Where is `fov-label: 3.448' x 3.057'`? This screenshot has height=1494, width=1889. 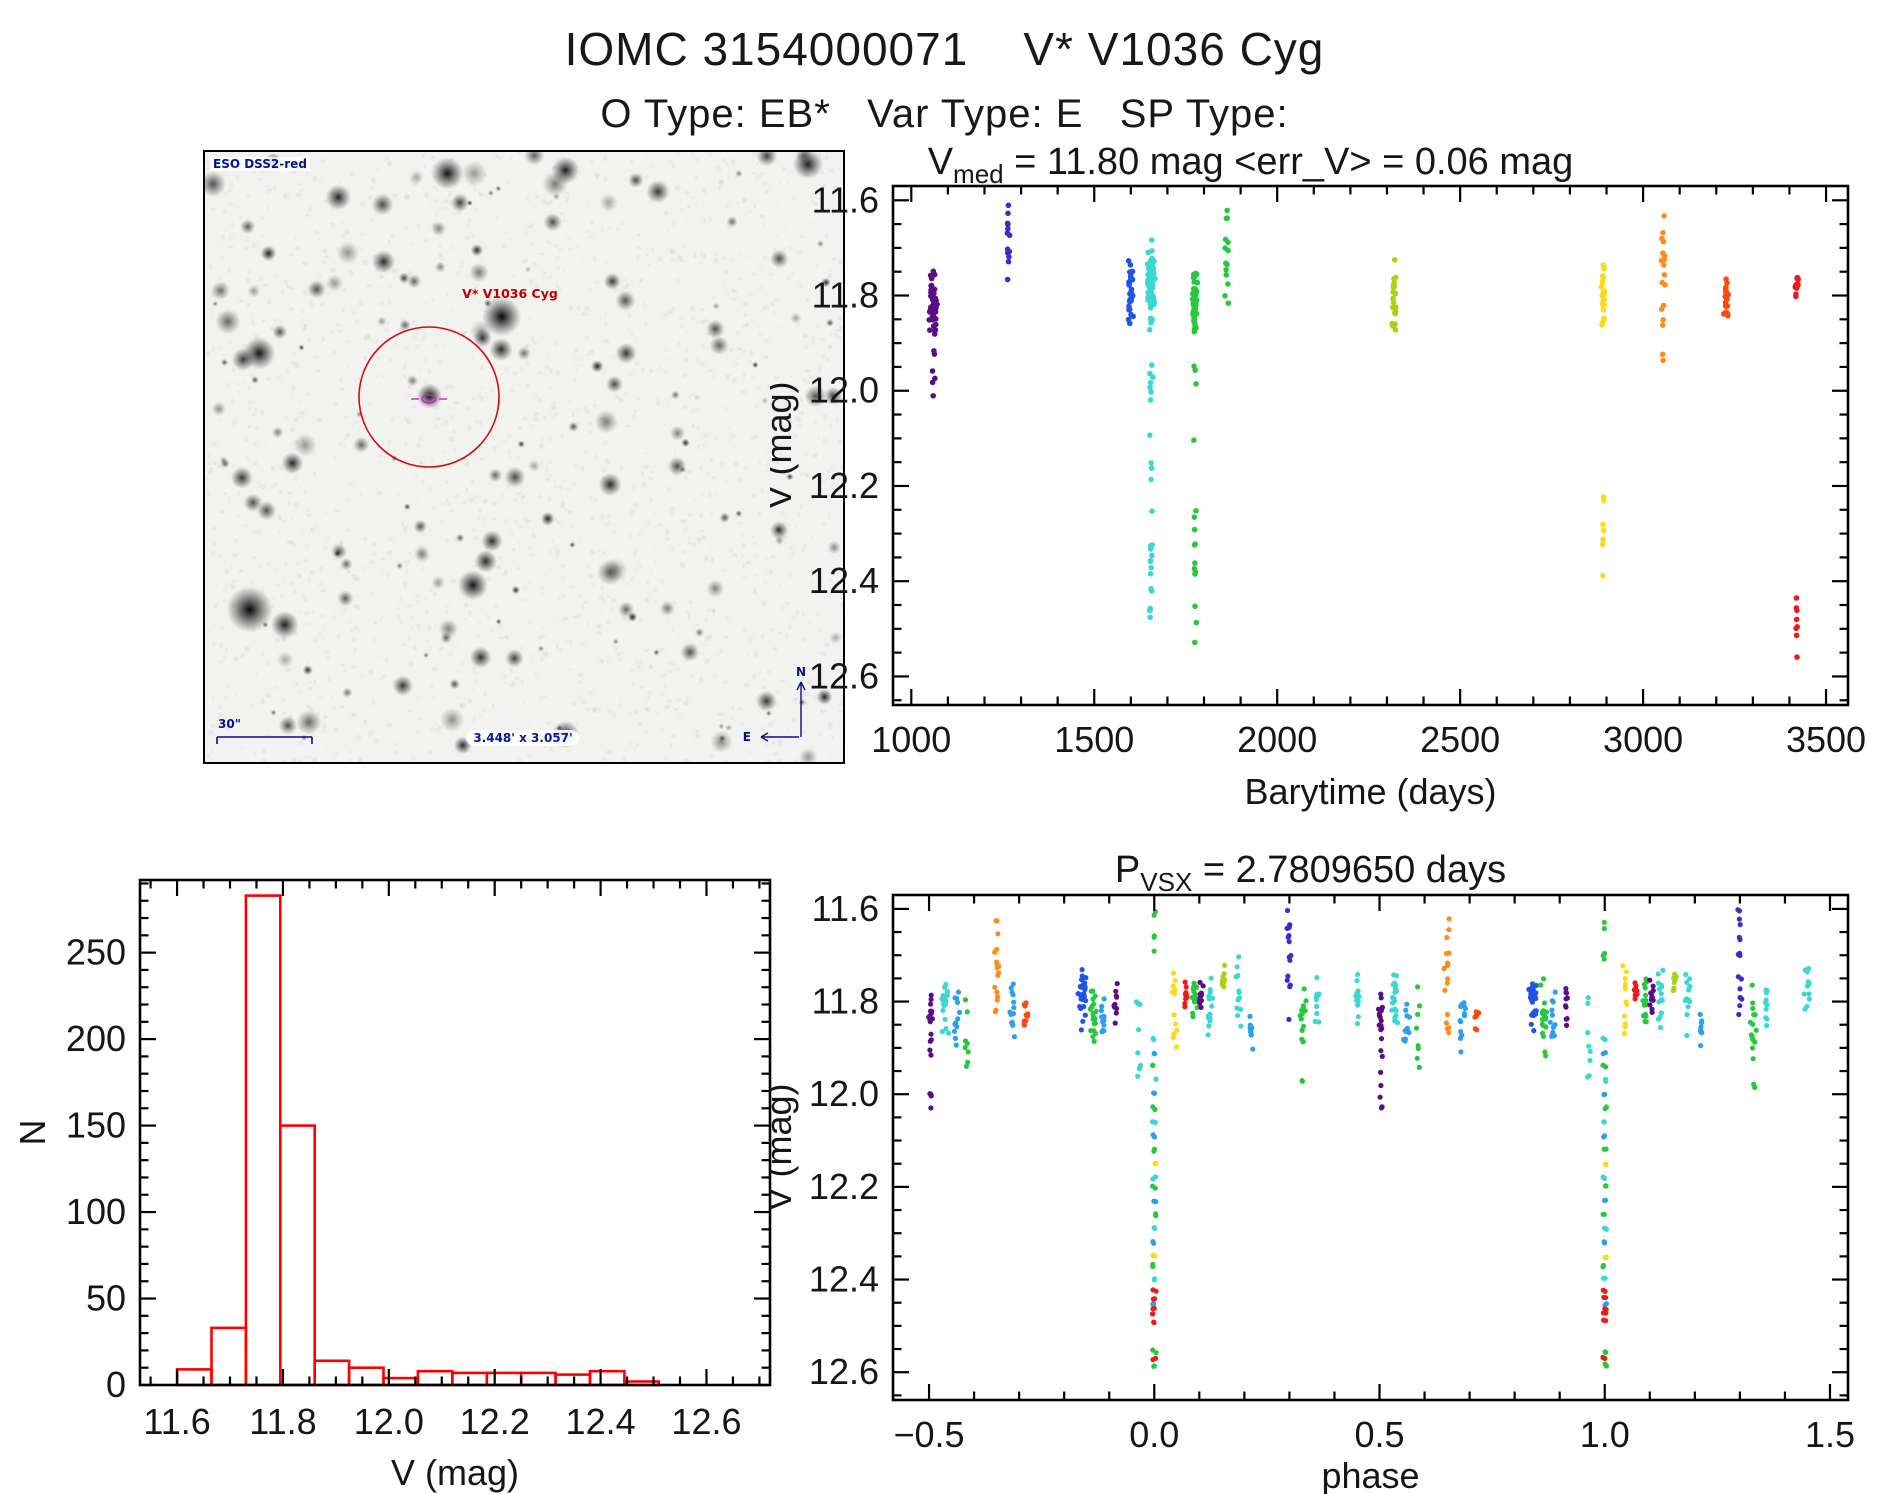 fov-label: 3.448' x 3.057' is located at coordinates (523, 738).